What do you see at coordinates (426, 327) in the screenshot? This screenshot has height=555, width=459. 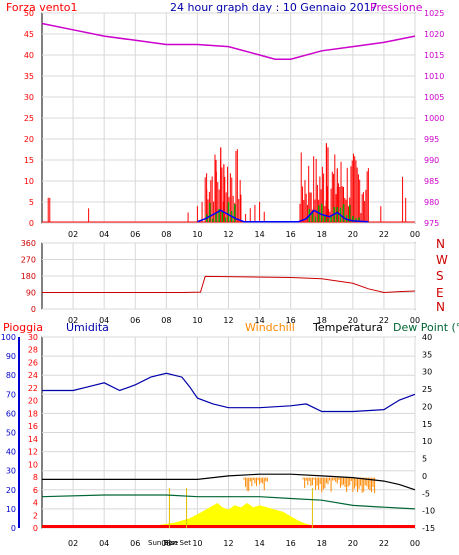 I see `dewpoint-legend: Dew Point (°C` at bounding box center [426, 327].